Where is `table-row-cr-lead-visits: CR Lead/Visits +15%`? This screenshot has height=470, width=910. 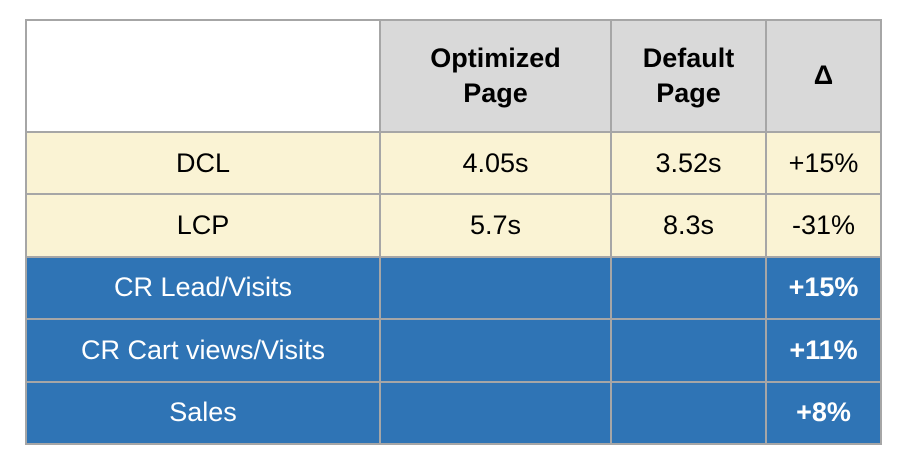 table-row-cr-lead-visits: CR Lead/Visits +15% is located at coordinates (453, 288).